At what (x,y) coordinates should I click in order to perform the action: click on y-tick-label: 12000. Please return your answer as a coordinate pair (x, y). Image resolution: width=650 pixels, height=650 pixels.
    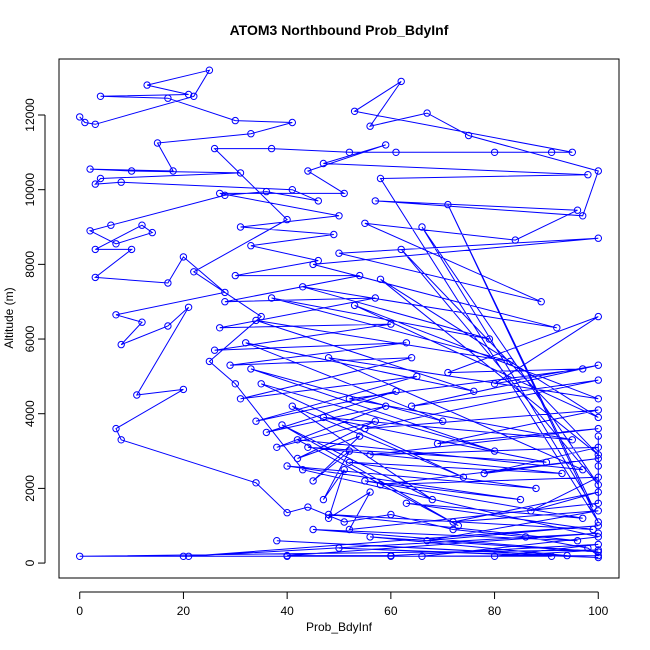
    Looking at the image, I should click on (30, 115).